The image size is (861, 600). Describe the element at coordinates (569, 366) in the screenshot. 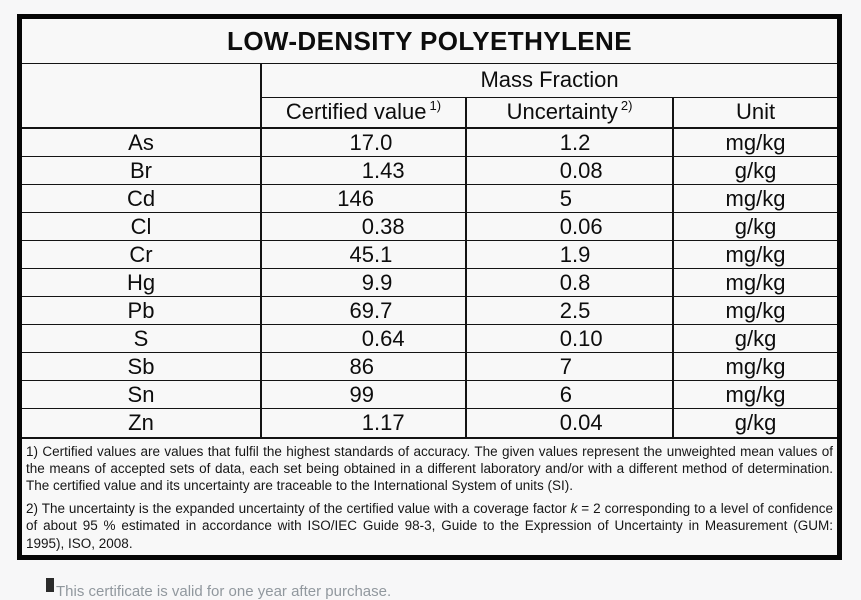

I see `uncertainty-cell-value: 7` at that location.